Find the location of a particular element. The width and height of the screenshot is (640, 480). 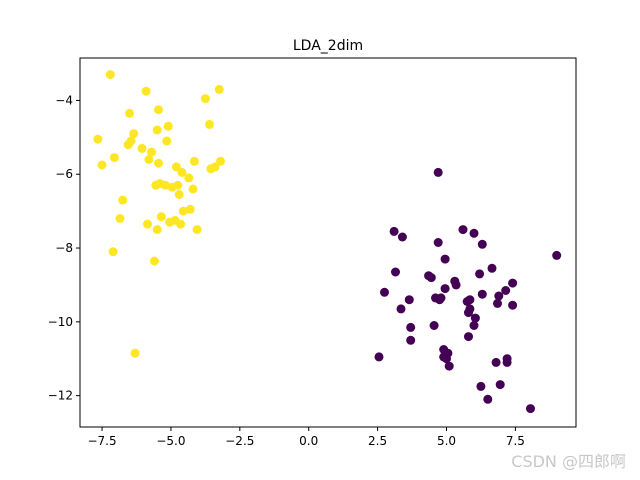

x-tick-label: 0.0 is located at coordinates (308, 441).